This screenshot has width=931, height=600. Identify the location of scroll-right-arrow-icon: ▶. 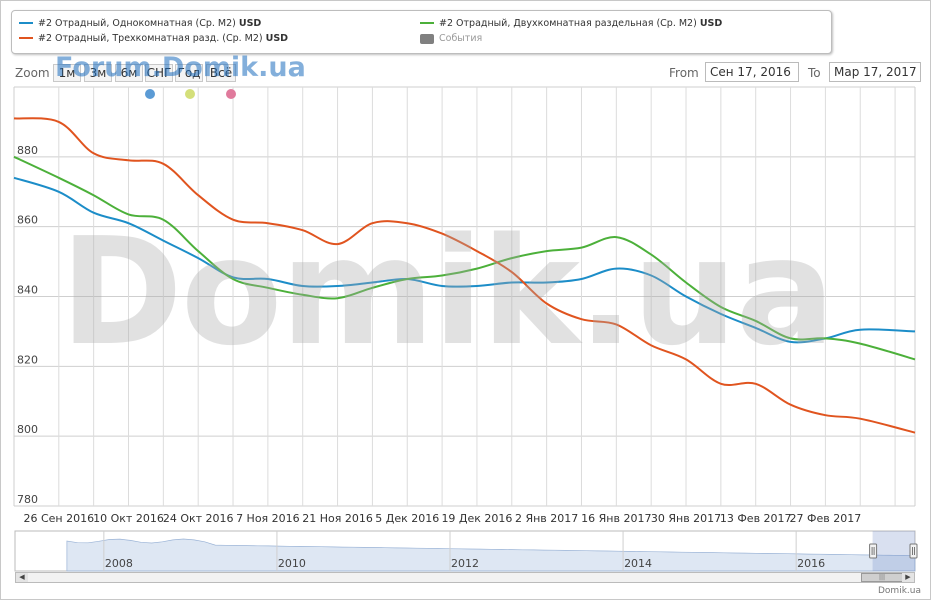
(908, 577).